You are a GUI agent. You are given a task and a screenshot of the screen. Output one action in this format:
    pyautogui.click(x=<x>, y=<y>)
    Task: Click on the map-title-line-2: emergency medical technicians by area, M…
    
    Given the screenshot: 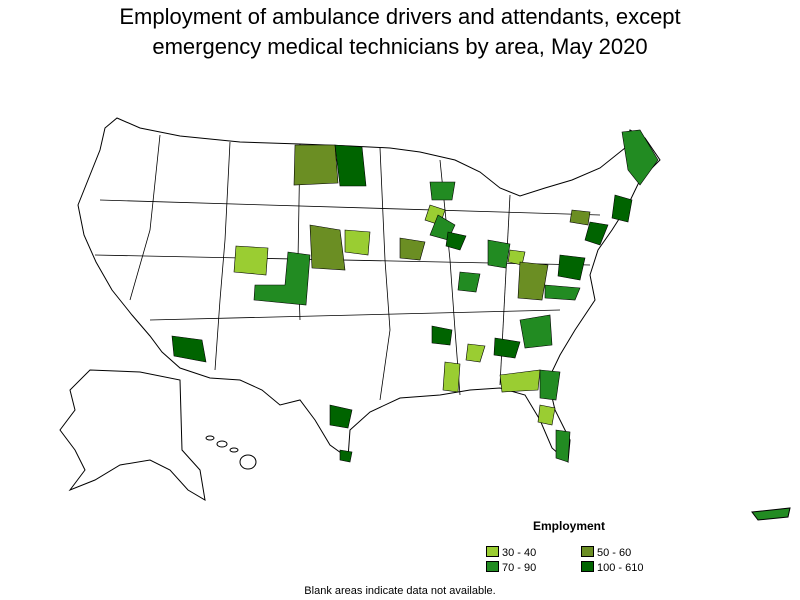 What is the action you would take?
    pyautogui.click(x=400, y=46)
    